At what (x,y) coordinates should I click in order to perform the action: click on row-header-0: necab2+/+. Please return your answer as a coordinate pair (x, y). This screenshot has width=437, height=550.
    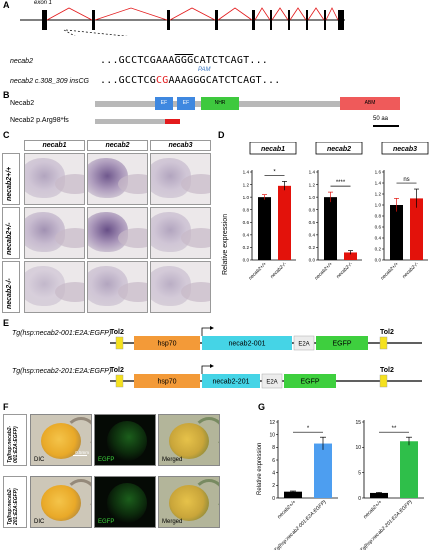
    Looking at the image, I should click on (9, 183).